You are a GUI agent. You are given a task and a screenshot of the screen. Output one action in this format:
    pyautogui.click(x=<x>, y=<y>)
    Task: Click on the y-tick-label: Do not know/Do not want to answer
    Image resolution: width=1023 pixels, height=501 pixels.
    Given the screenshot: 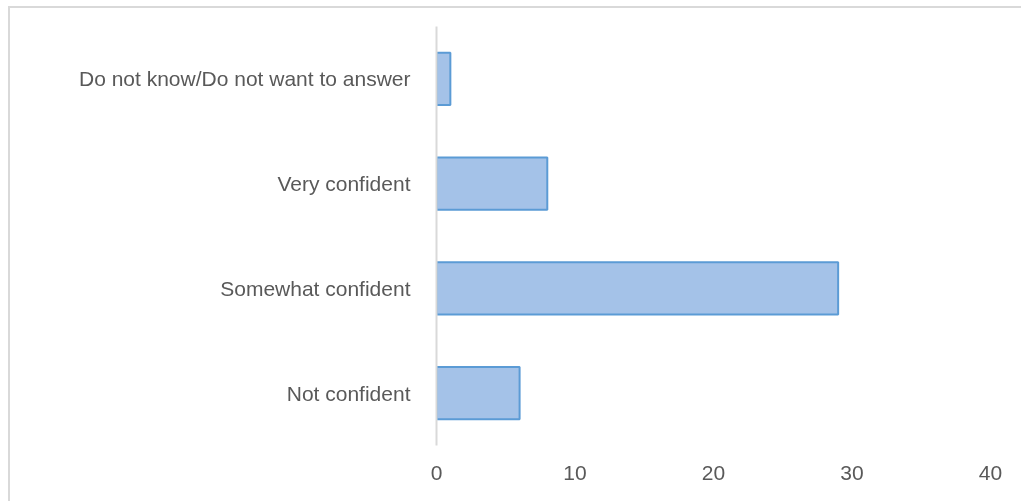 What is the action you would take?
    pyautogui.click(x=244, y=79)
    